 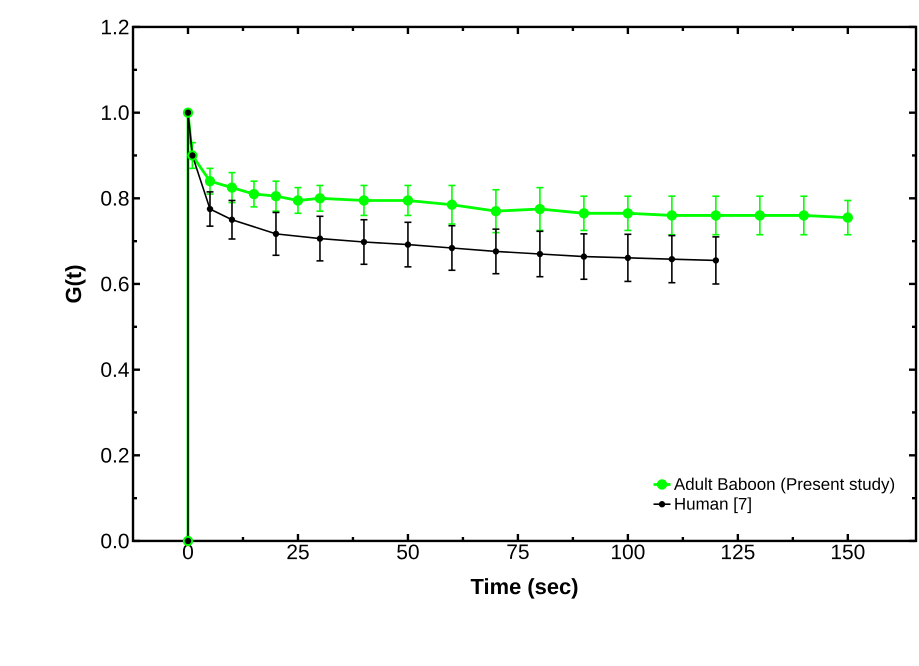 I want to click on y-tick-label: 1.2, so click(x=115, y=27).